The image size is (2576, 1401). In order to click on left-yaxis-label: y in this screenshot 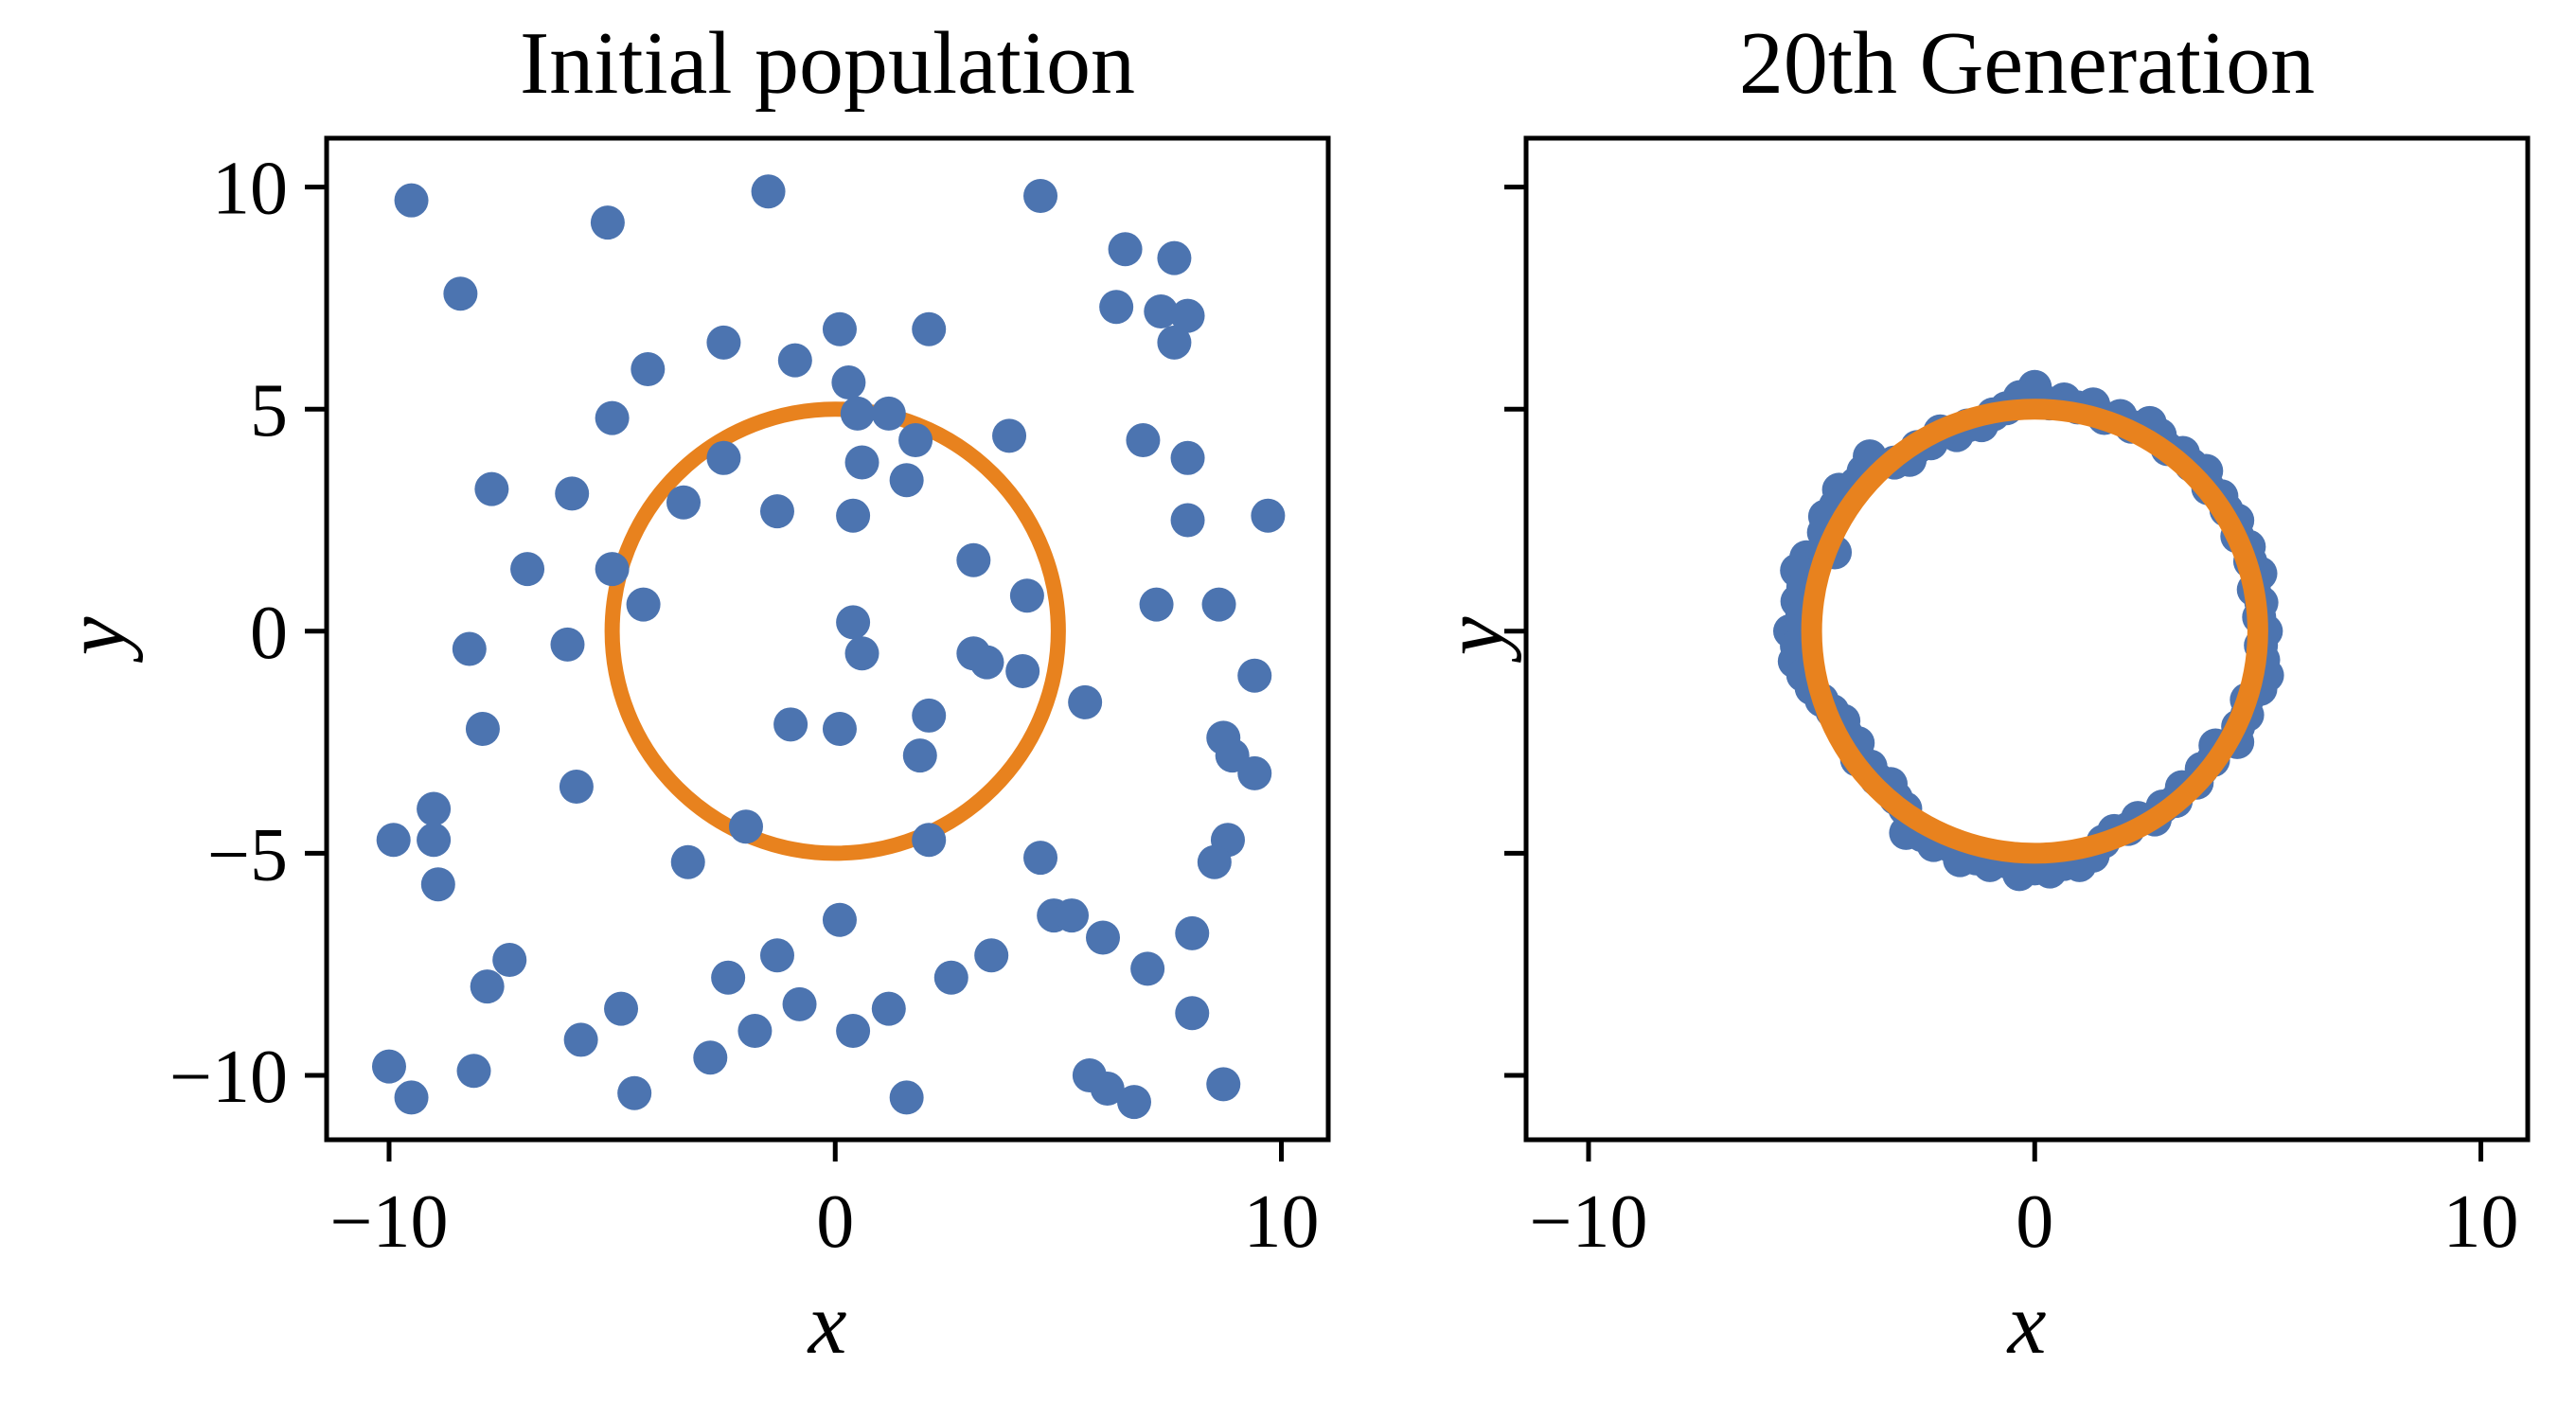, I will do `click(94, 636)`.